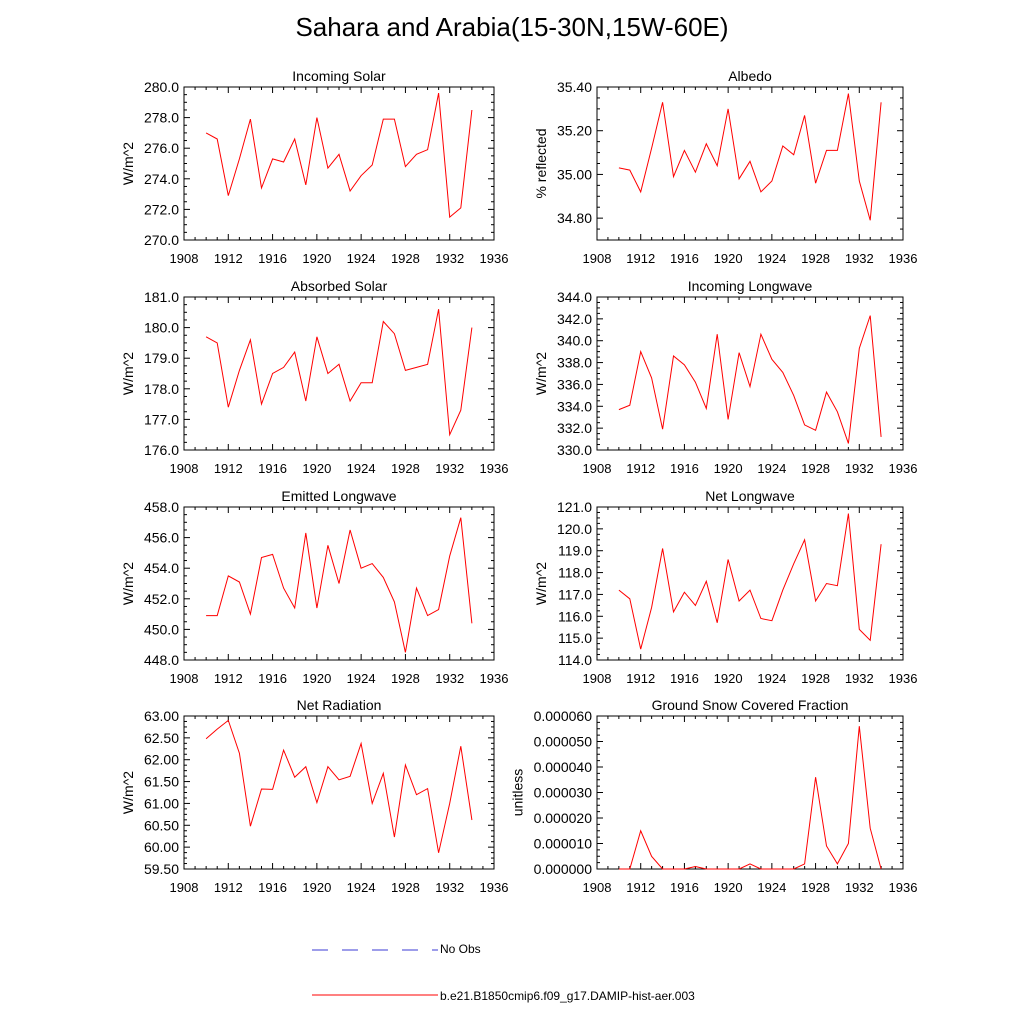 This screenshot has width=1024, height=1024. Describe the element at coordinates (563, 844) in the screenshot. I see `y-tick-label: 0.000010` at that location.